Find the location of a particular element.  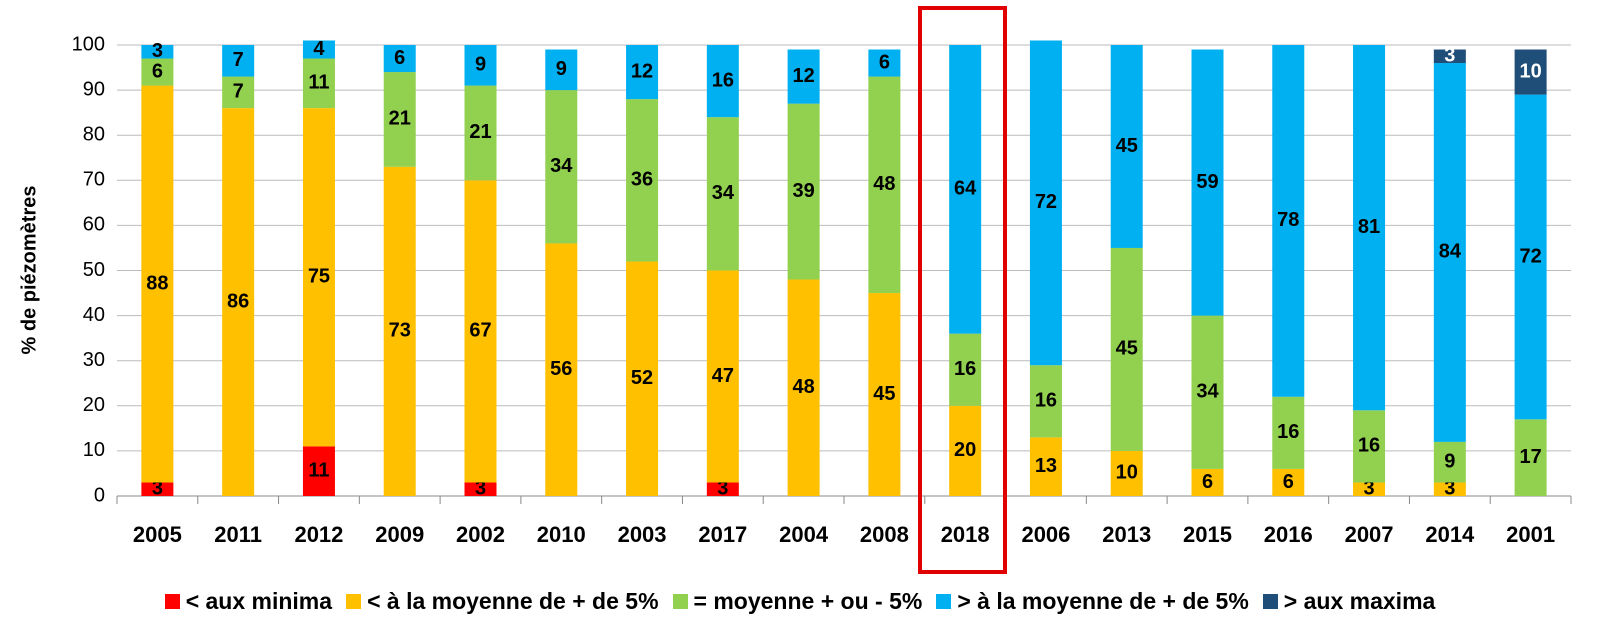

y-tick-label: 80 is located at coordinates (94, 134).